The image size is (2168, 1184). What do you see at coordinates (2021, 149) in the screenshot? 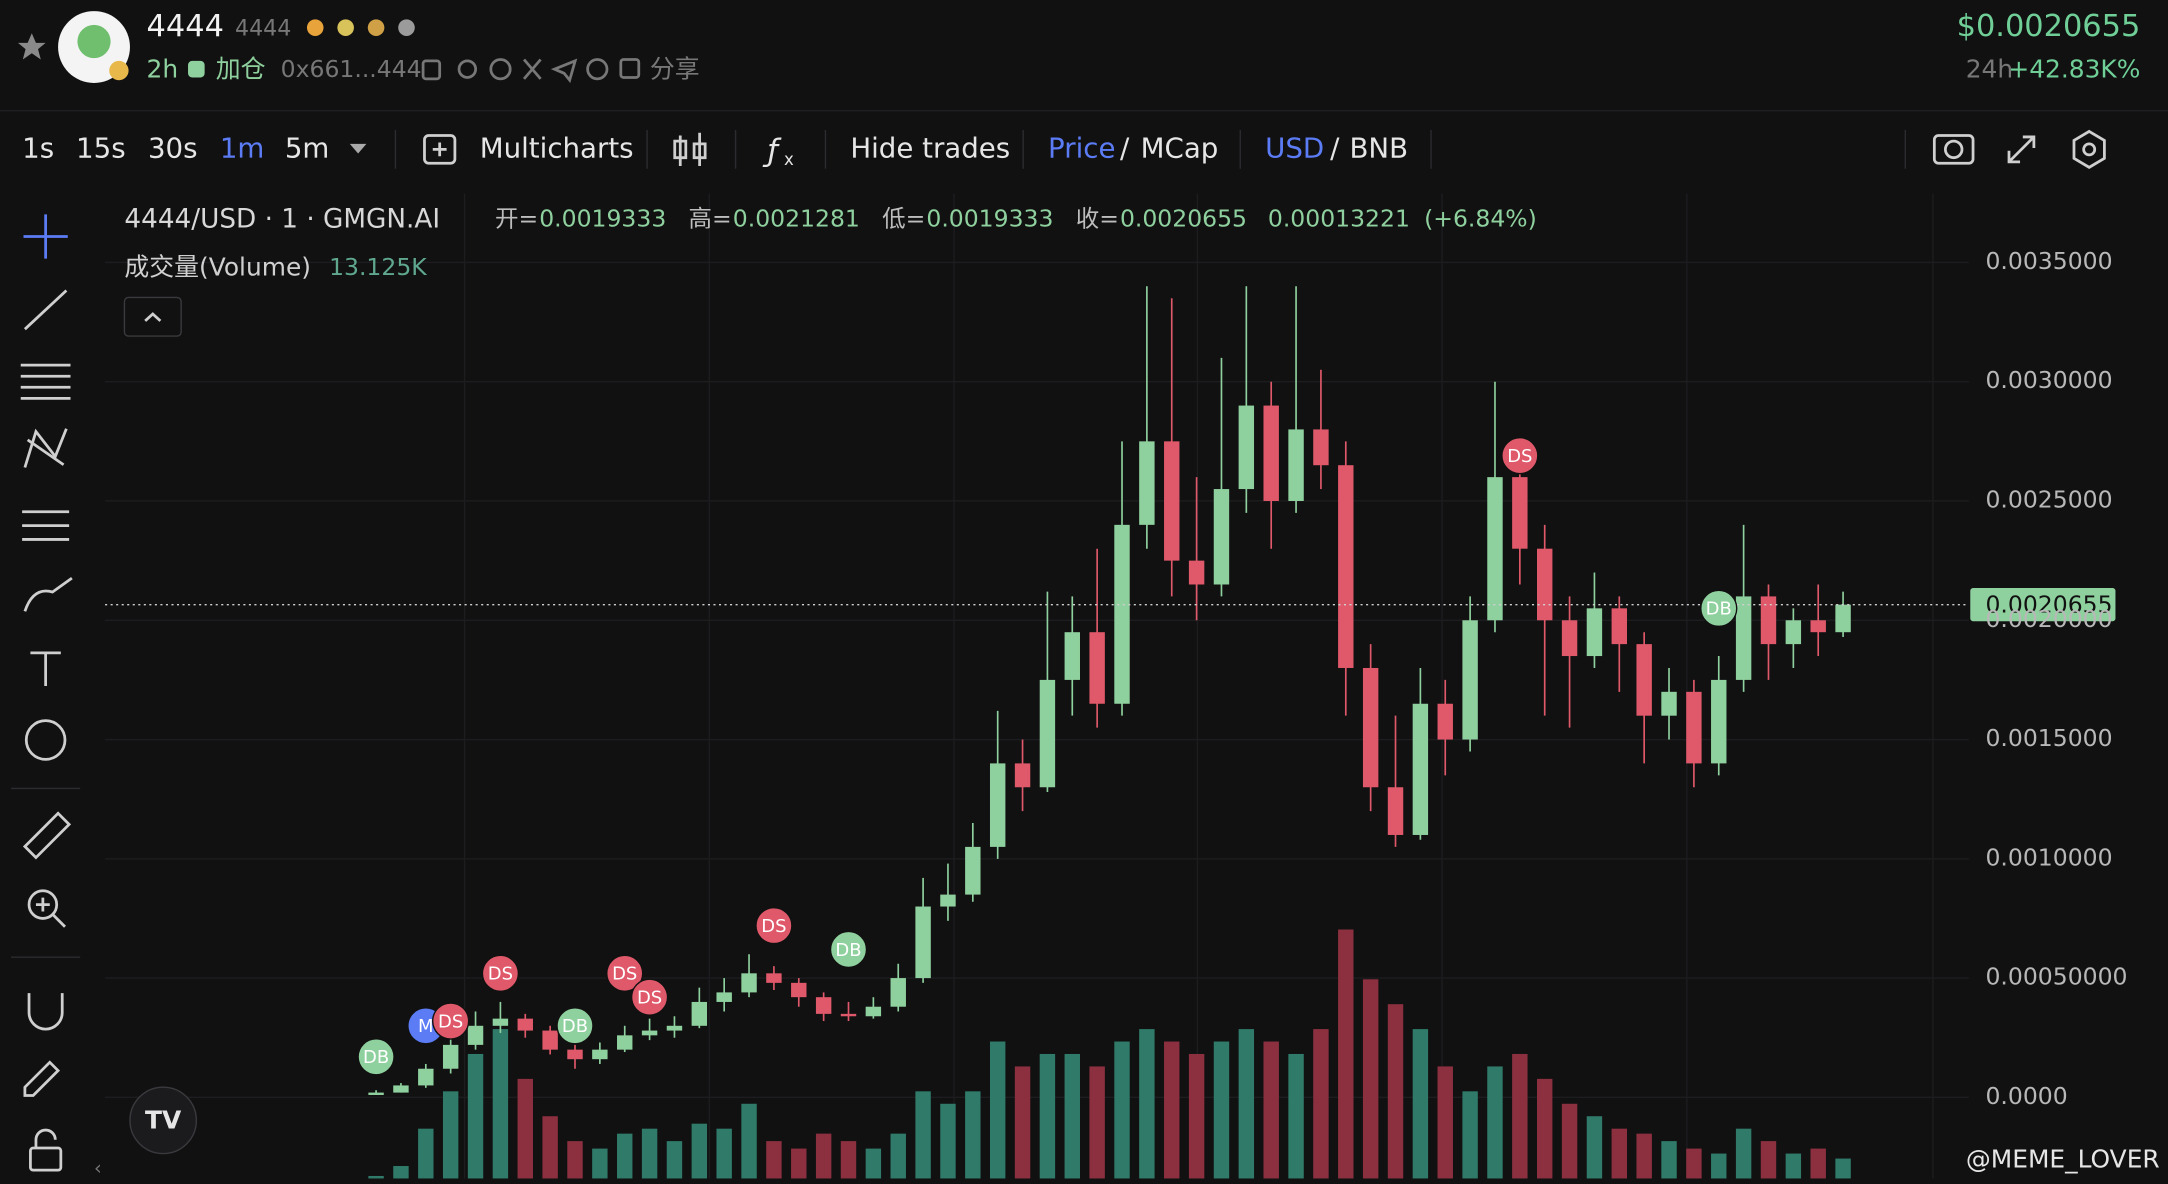
I see `fullscreen-icon` at bounding box center [2021, 149].